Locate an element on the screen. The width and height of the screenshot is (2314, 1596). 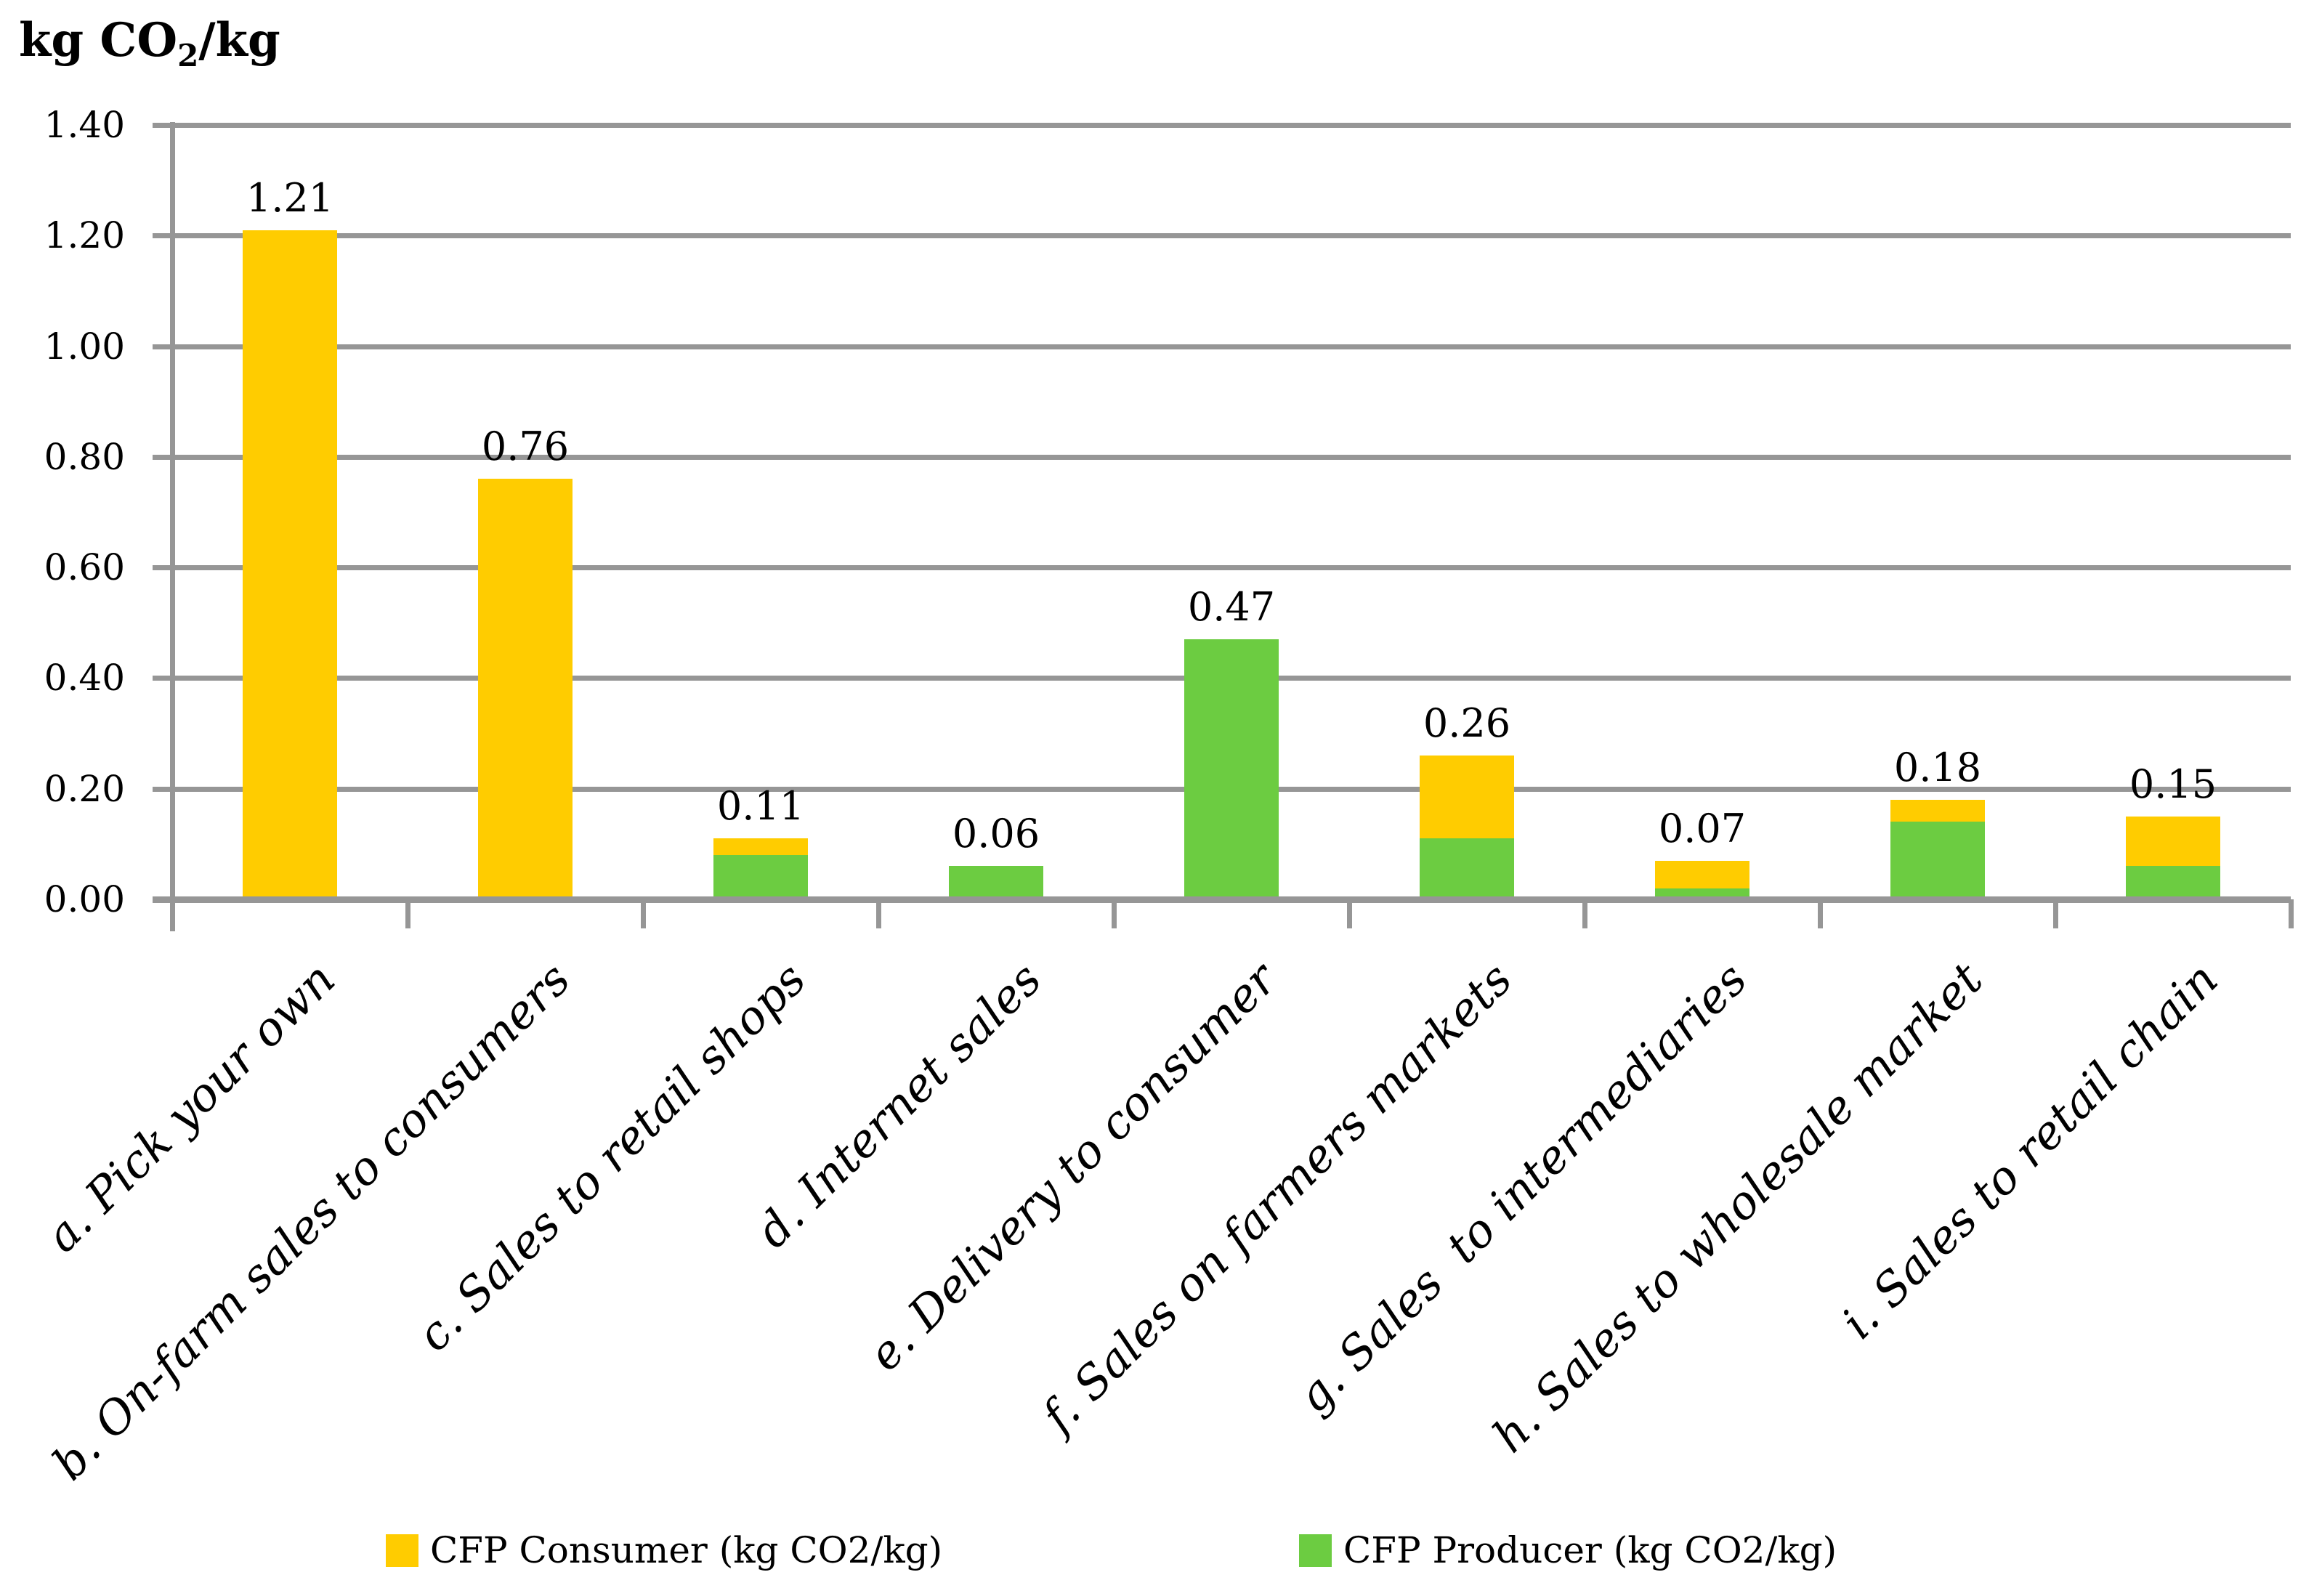
bar-value-label: 0.07 is located at coordinates (1702, 828).